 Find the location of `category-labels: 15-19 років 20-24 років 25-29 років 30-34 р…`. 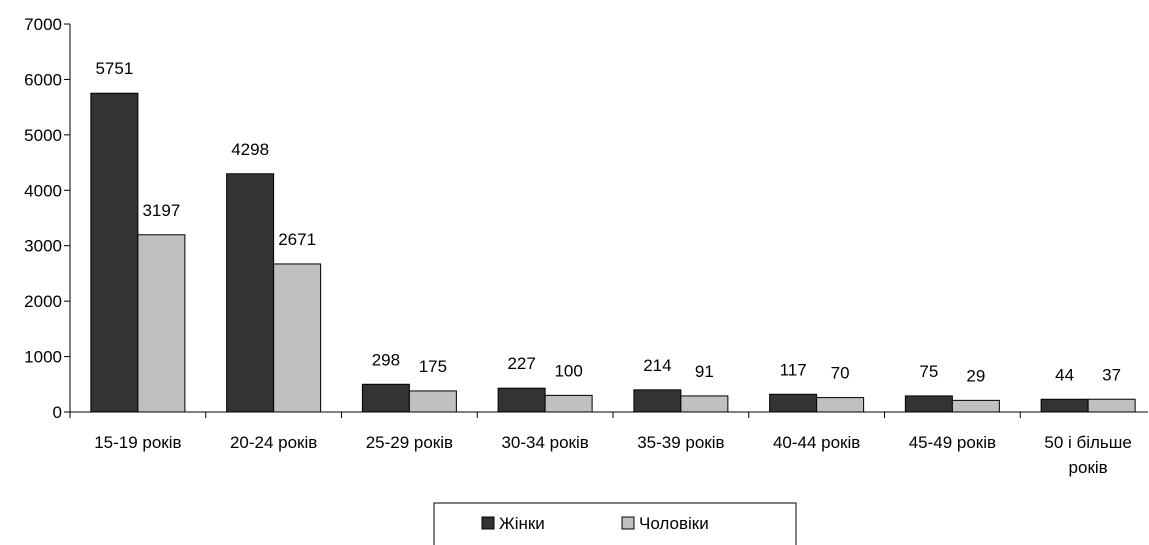

category-labels: 15-19 років 20-24 років 25-29 років 30-34 р… is located at coordinates (613, 455).